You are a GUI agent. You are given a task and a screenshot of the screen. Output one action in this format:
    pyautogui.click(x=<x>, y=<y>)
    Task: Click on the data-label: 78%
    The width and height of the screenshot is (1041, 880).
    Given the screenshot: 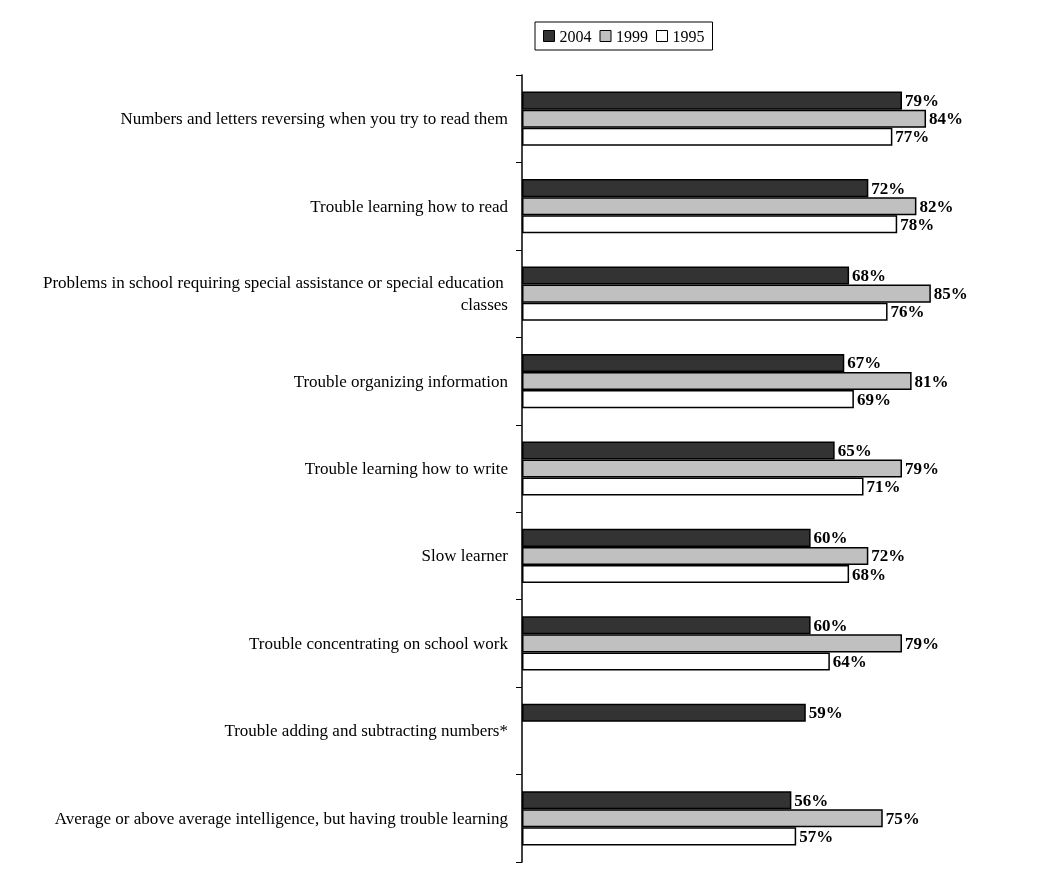 What is the action you would take?
    pyautogui.click(x=917, y=224)
    